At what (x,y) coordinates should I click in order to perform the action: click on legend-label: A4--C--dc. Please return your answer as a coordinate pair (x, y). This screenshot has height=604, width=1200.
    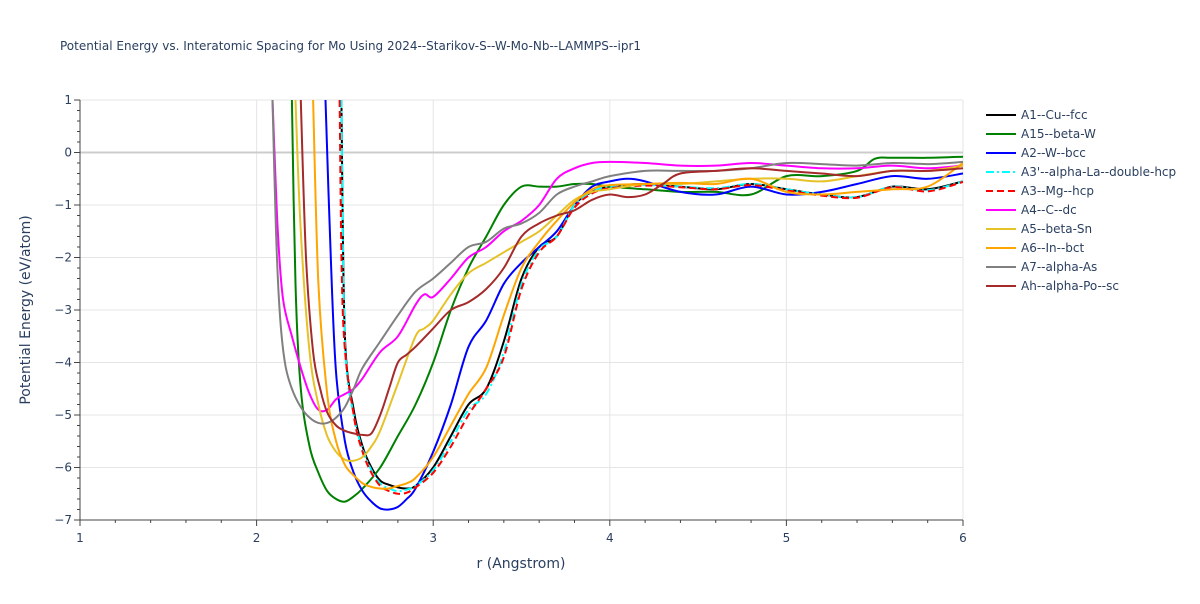
    Looking at the image, I should click on (1049, 210).